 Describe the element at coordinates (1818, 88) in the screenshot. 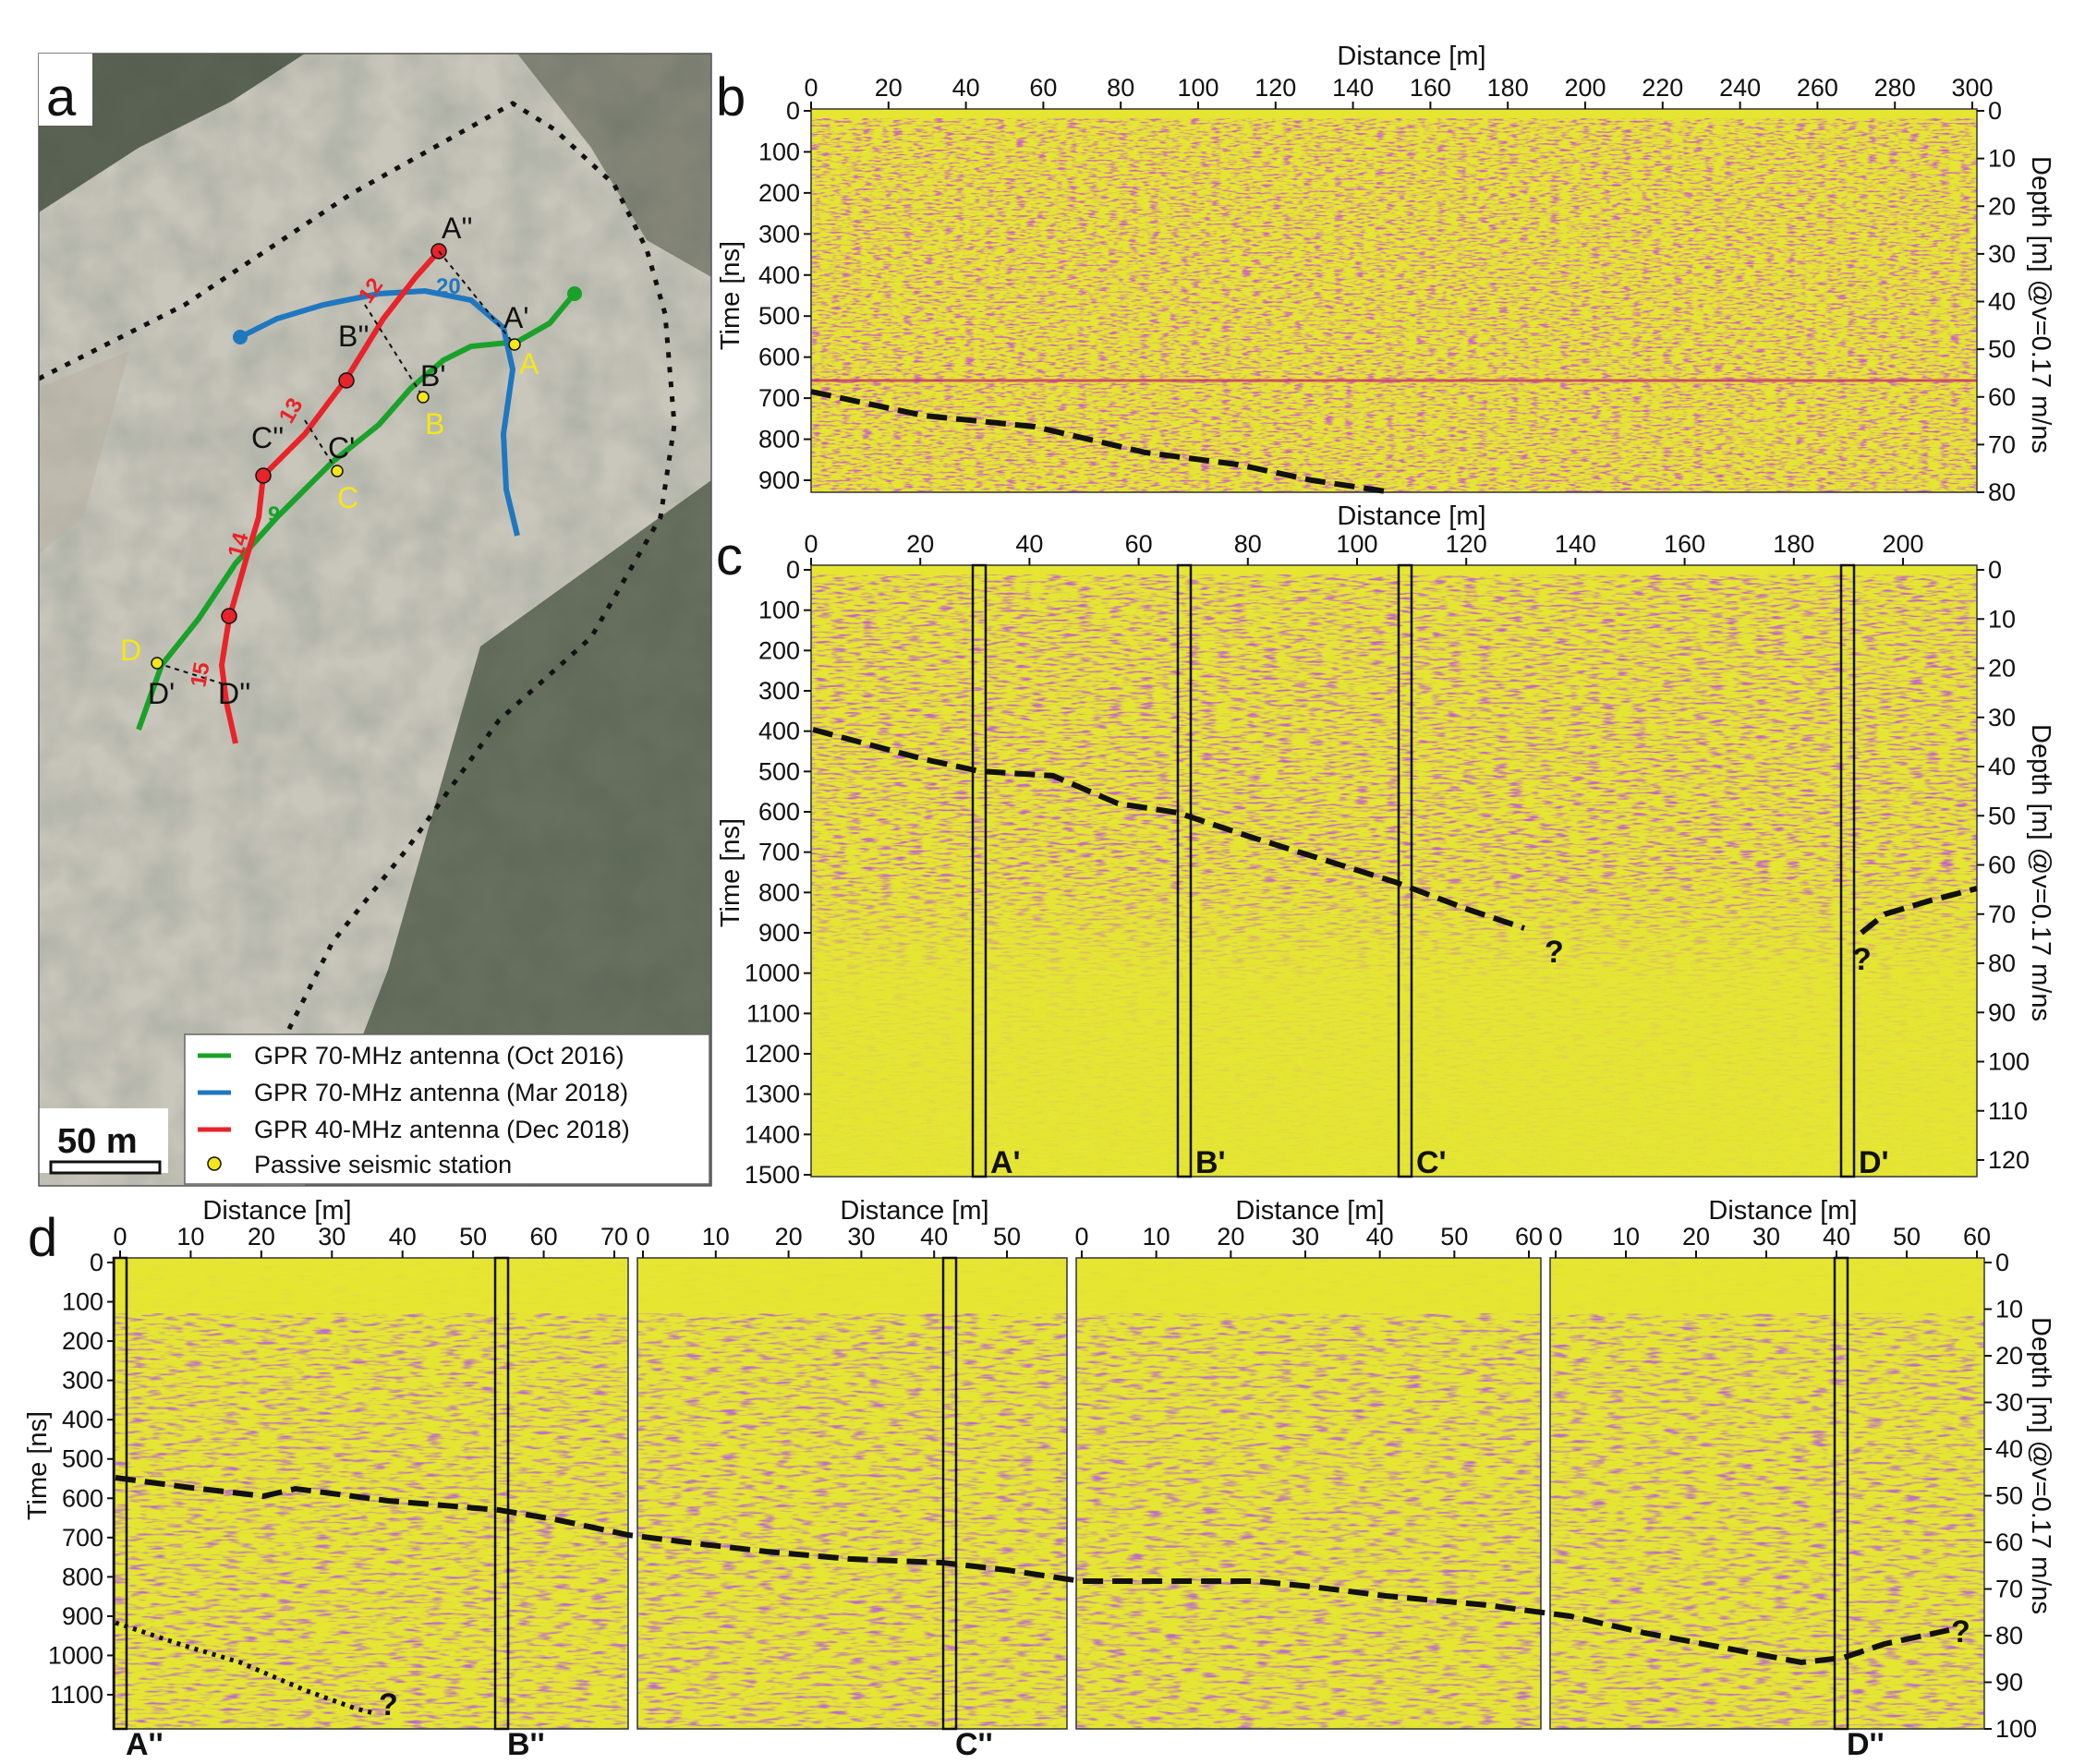

I see `b-x-tick-label: 260` at that location.